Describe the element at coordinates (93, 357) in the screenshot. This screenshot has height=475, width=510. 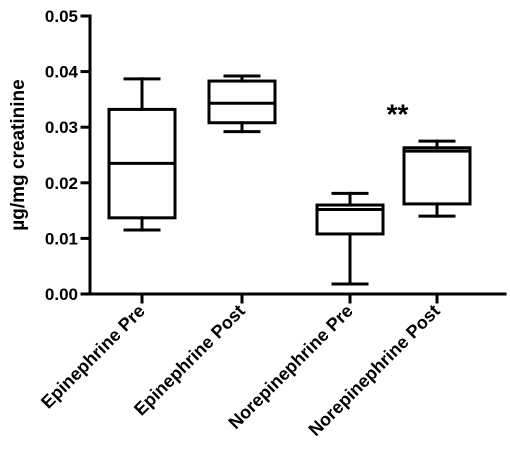
I see `x-category-label: Epinephrine Pre` at that location.